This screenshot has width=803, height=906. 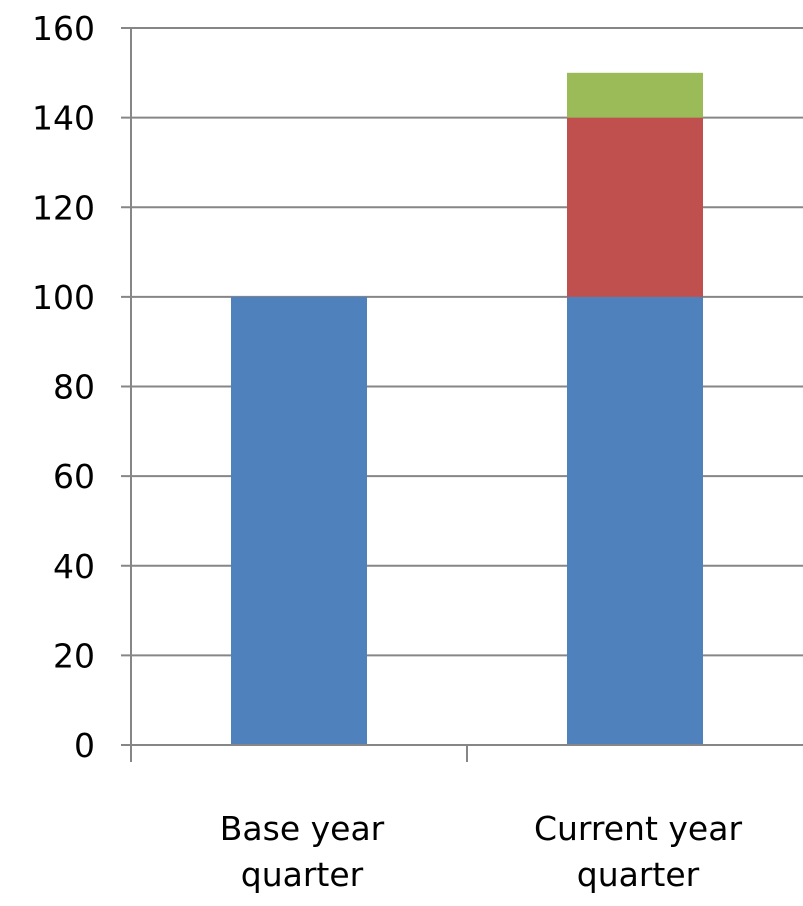 What do you see at coordinates (63, 118) in the screenshot?
I see `y-tick-label: 140` at bounding box center [63, 118].